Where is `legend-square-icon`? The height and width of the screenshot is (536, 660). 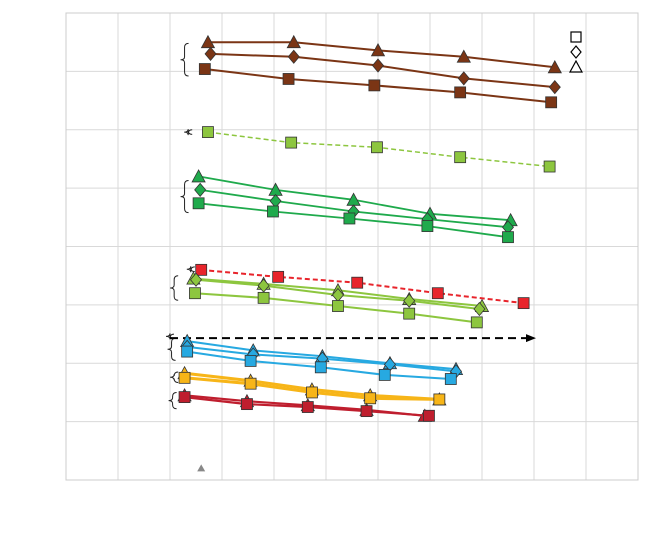
legend-square-icon is located at coordinates (576, 37).